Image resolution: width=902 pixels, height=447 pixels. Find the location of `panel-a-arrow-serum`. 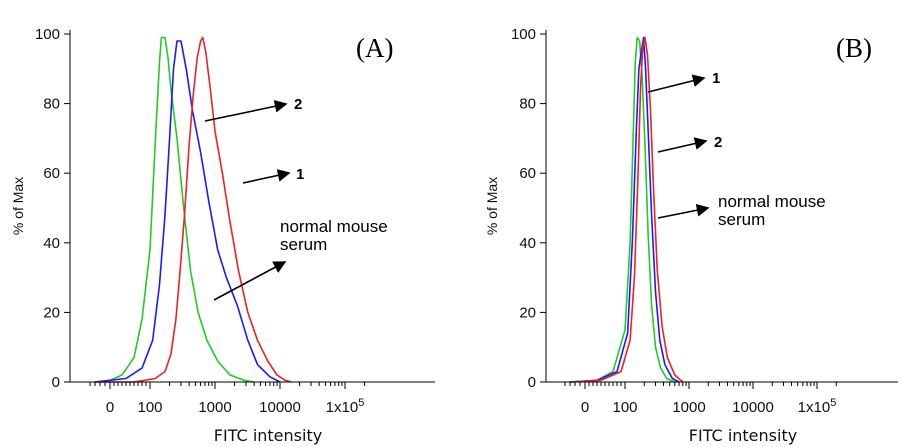

panel-a-arrow-serum is located at coordinates (250, 281).